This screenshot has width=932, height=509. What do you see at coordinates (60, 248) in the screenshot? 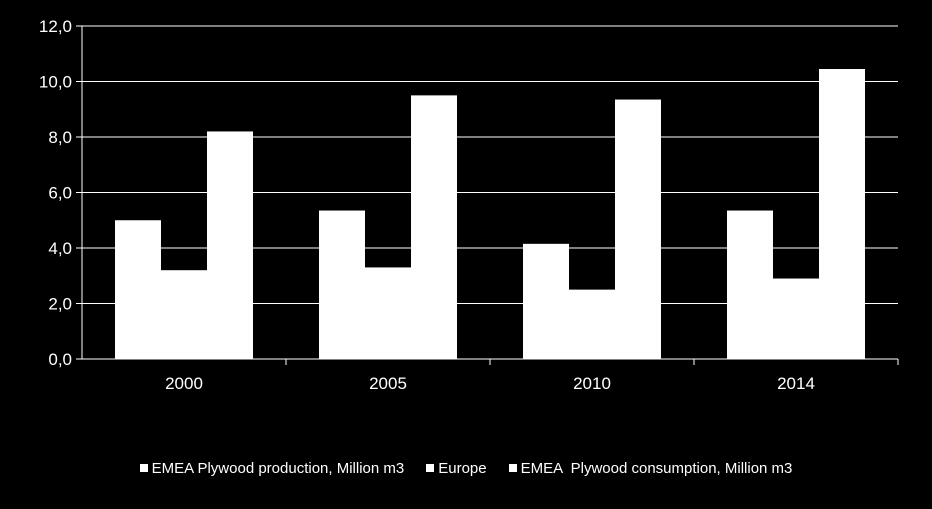
I see `y-tick-label: 4,0` at bounding box center [60, 248].